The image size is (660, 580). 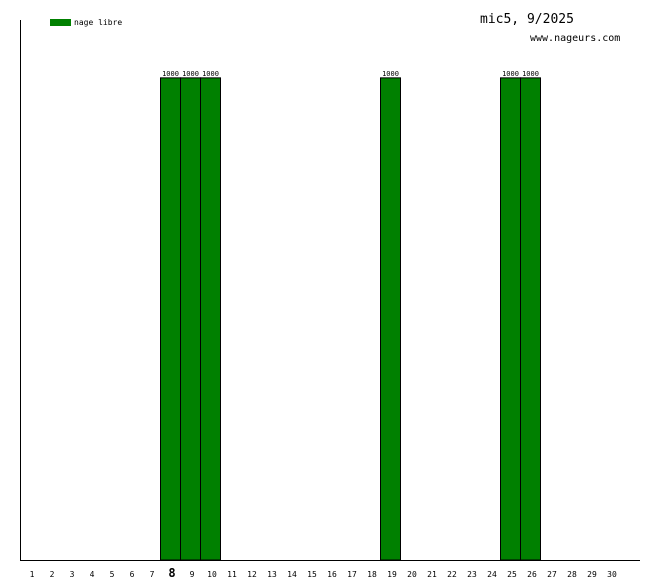 What do you see at coordinates (552, 574) in the screenshot?
I see `x-tick-label: 27` at bounding box center [552, 574].